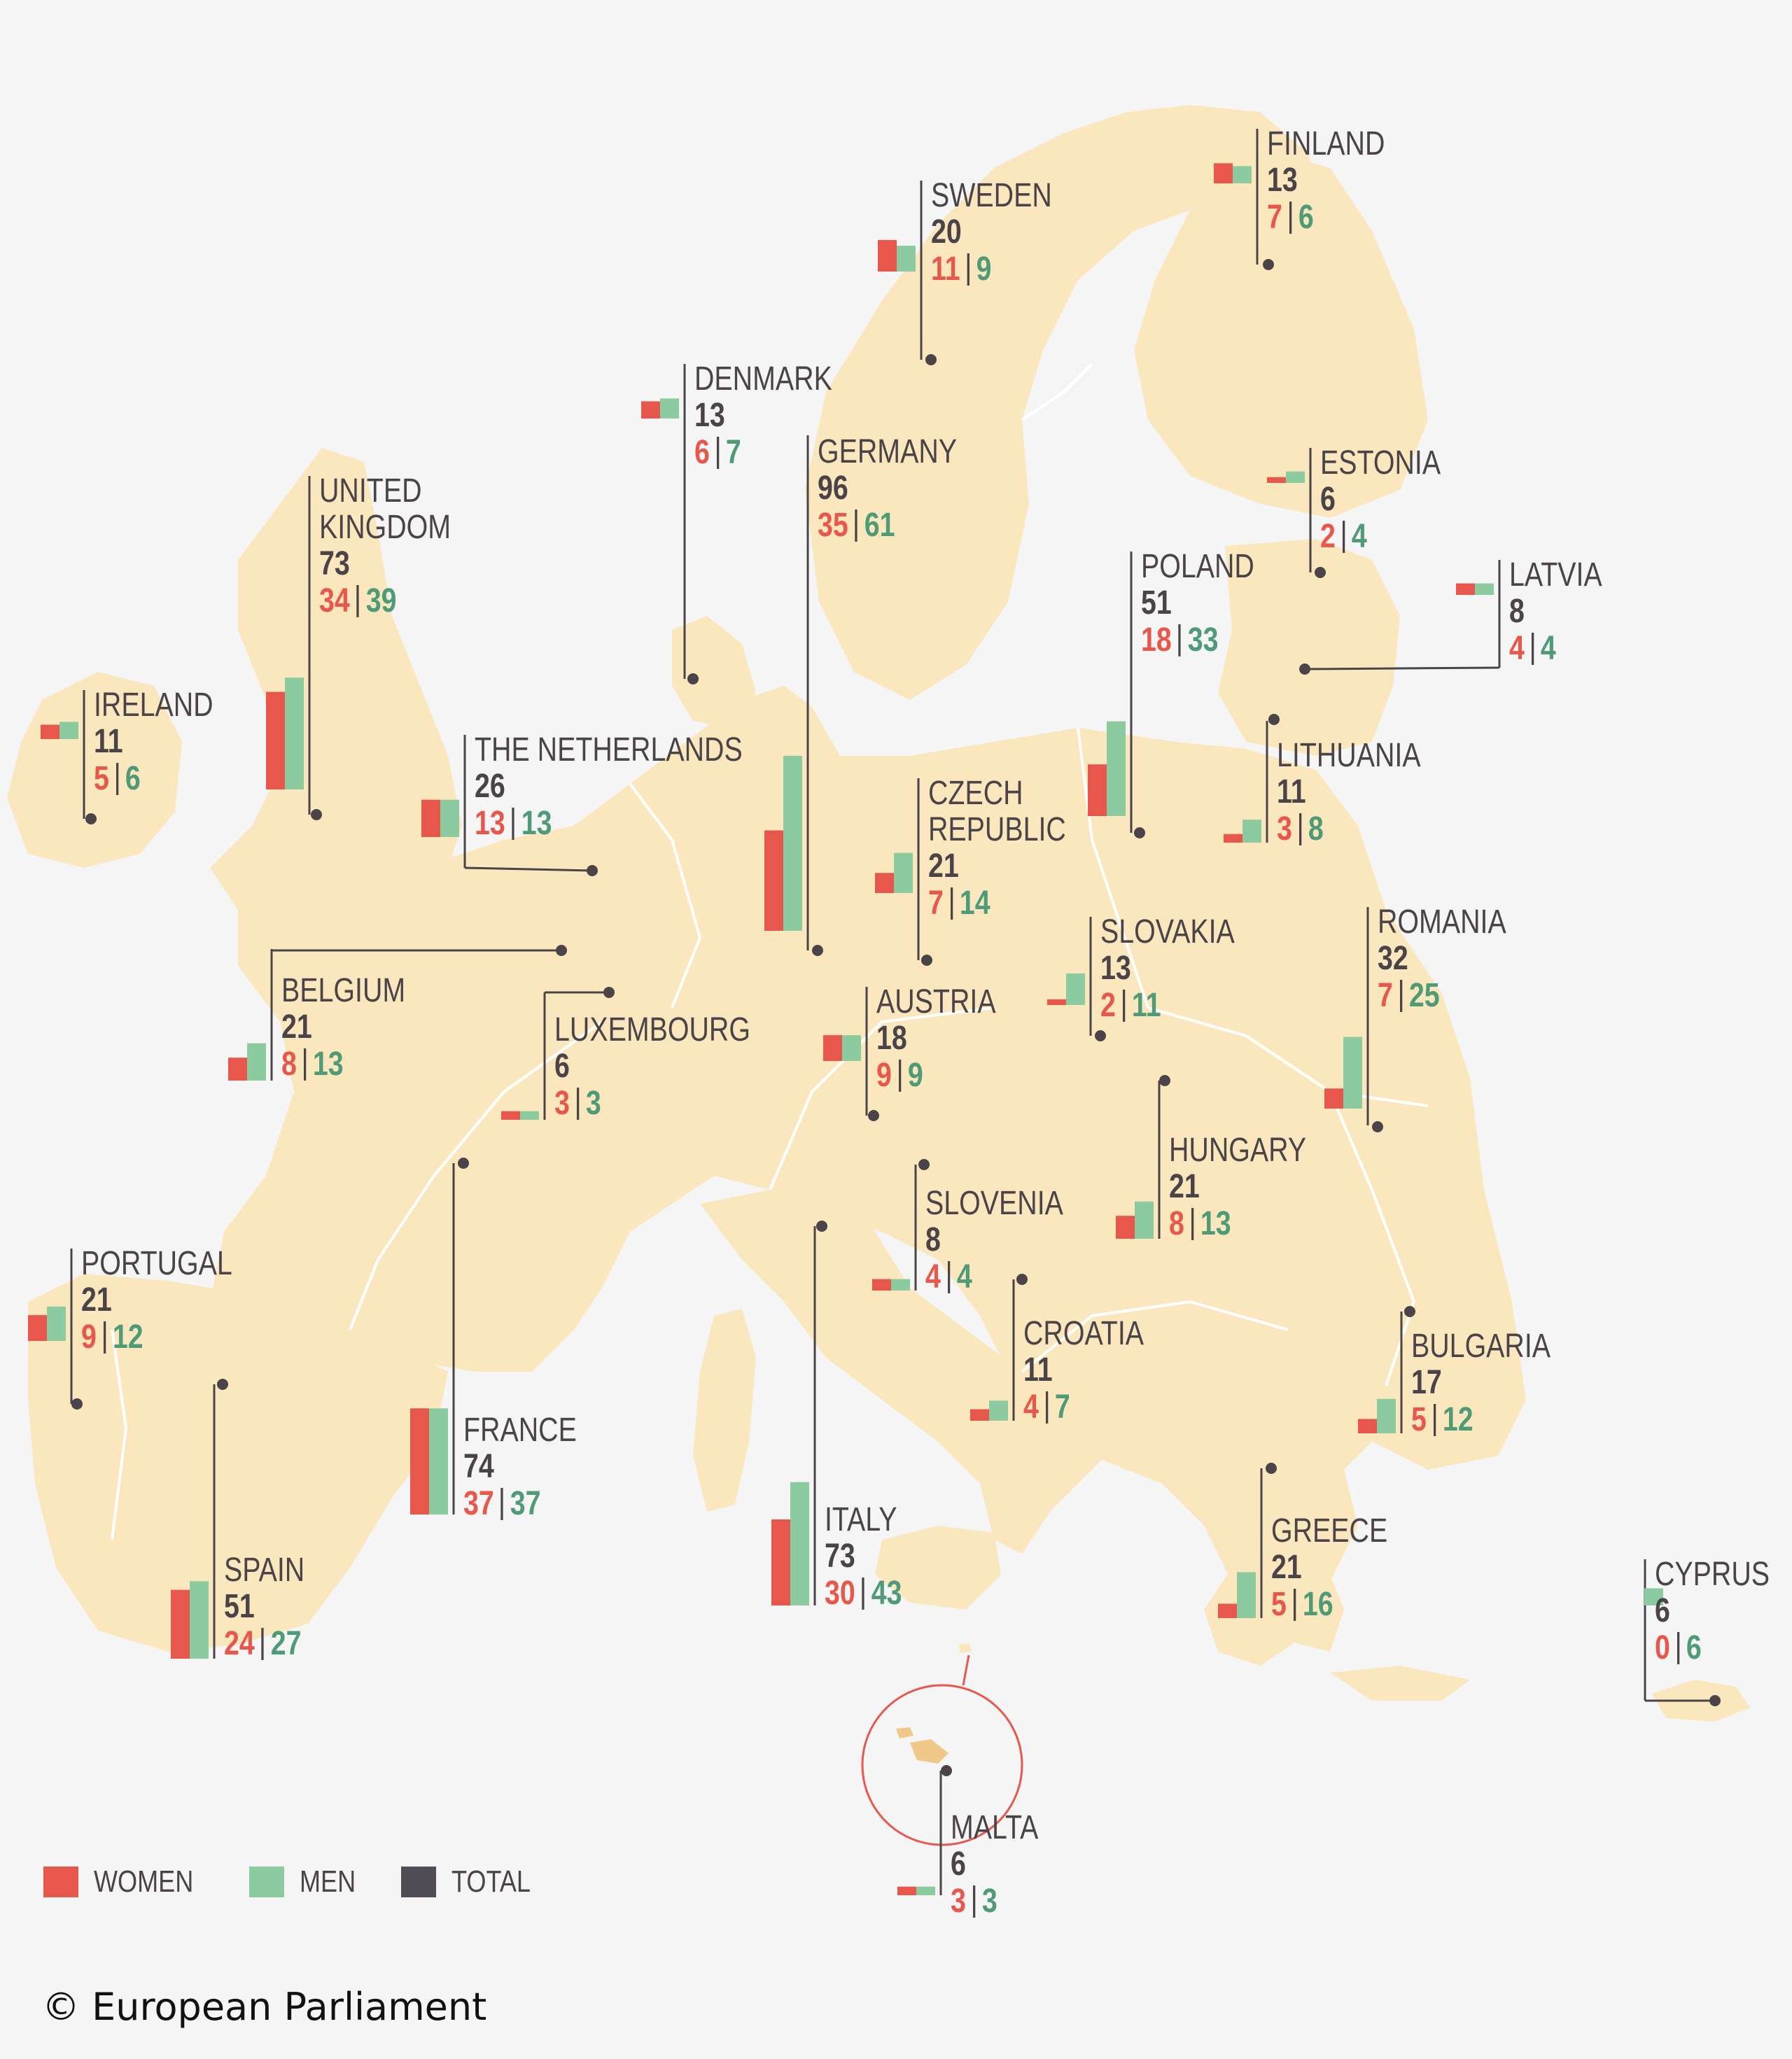 The image size is (1792, 2059). Describe the element at coordinates (1197, 604) in the screenshot. I see `country-label-poland: POLAND 51 18 33` at that location.